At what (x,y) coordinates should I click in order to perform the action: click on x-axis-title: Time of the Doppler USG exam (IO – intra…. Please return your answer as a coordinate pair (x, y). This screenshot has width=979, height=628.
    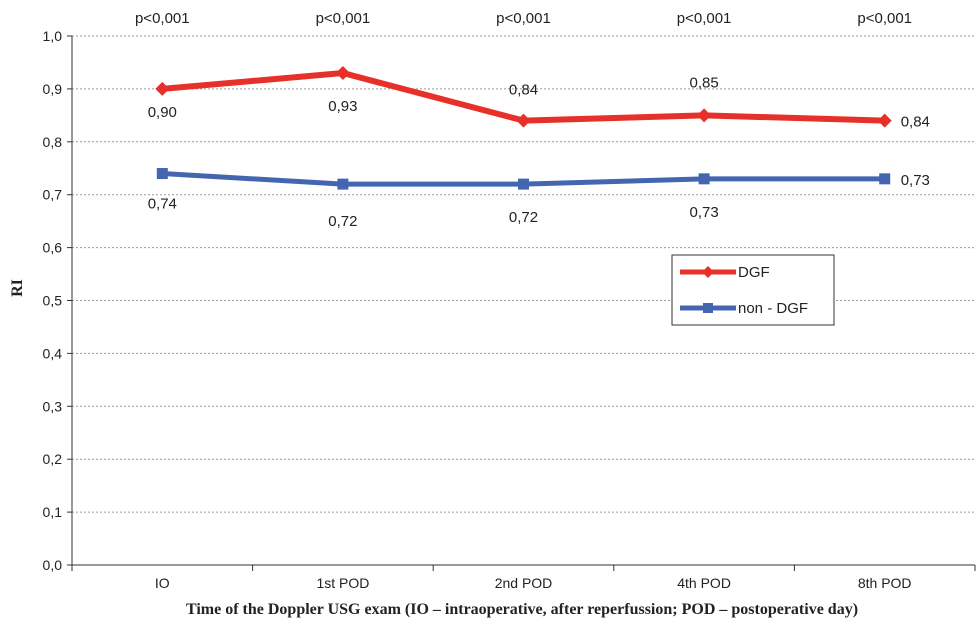
    Looking at the image, I should click on (522, 609).